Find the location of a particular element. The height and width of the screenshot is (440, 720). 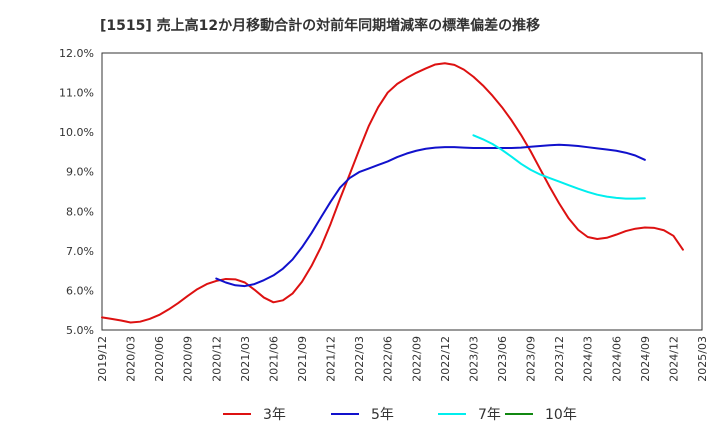

x-tick-label: 2019/12 is located at coordinates (102, 359).